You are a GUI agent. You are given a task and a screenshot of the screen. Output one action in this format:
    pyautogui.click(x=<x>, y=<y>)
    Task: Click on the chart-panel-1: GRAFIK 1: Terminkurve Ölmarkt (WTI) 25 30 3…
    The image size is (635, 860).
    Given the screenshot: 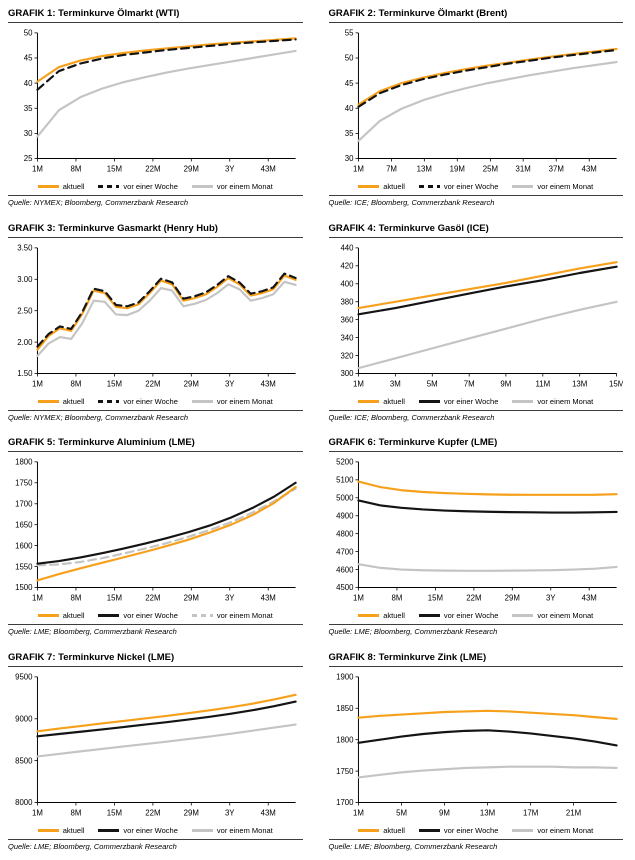 What is the action you would take?
    pyautogui.click(x=155, y=111)
    